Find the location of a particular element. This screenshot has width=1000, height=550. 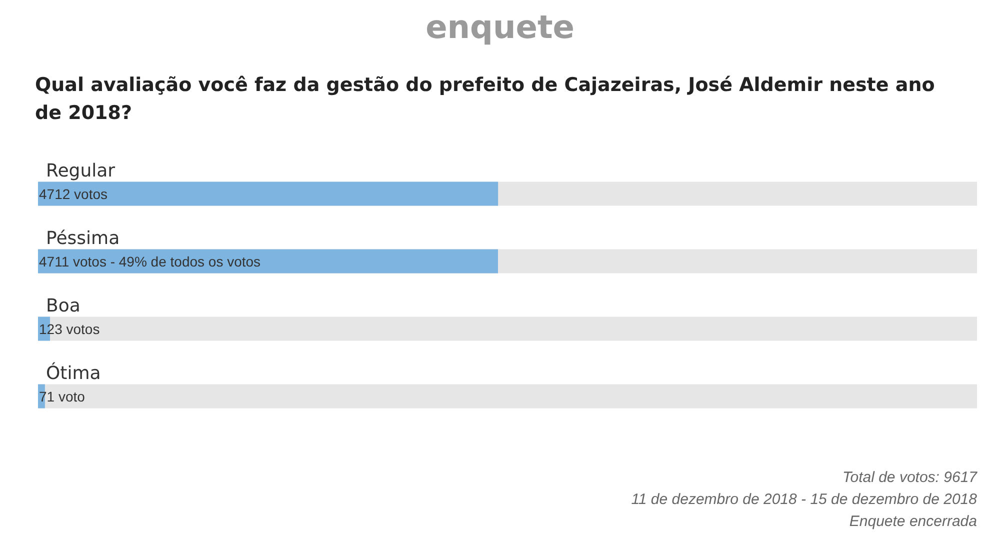

chart-subtitle: Qual avaliação você faz da gestão do prefeito de Cajazeiras, José Aldemir neste ano de 2018? is located at coordinates (488, 99).